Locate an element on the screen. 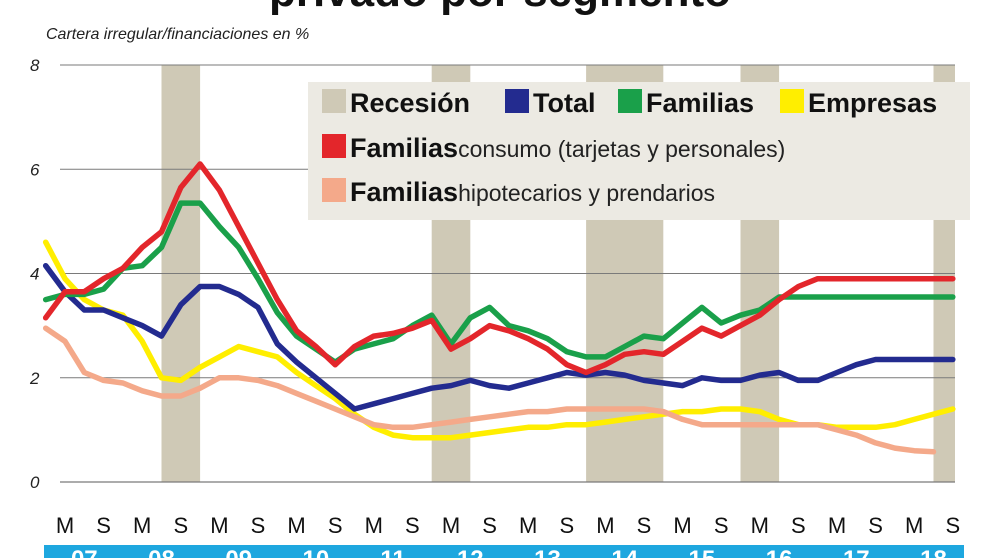 The image size is (992, 558). legend-swatch-consumo is located at coordinates (334, 146).